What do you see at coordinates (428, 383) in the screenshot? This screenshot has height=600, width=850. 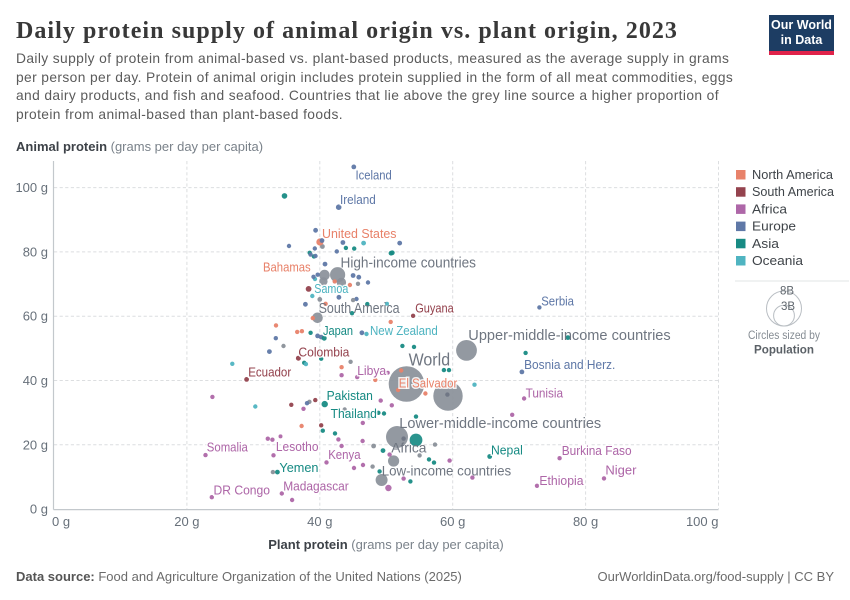 I see `svg-text: El Salvador` at bounding box center [428, 383].